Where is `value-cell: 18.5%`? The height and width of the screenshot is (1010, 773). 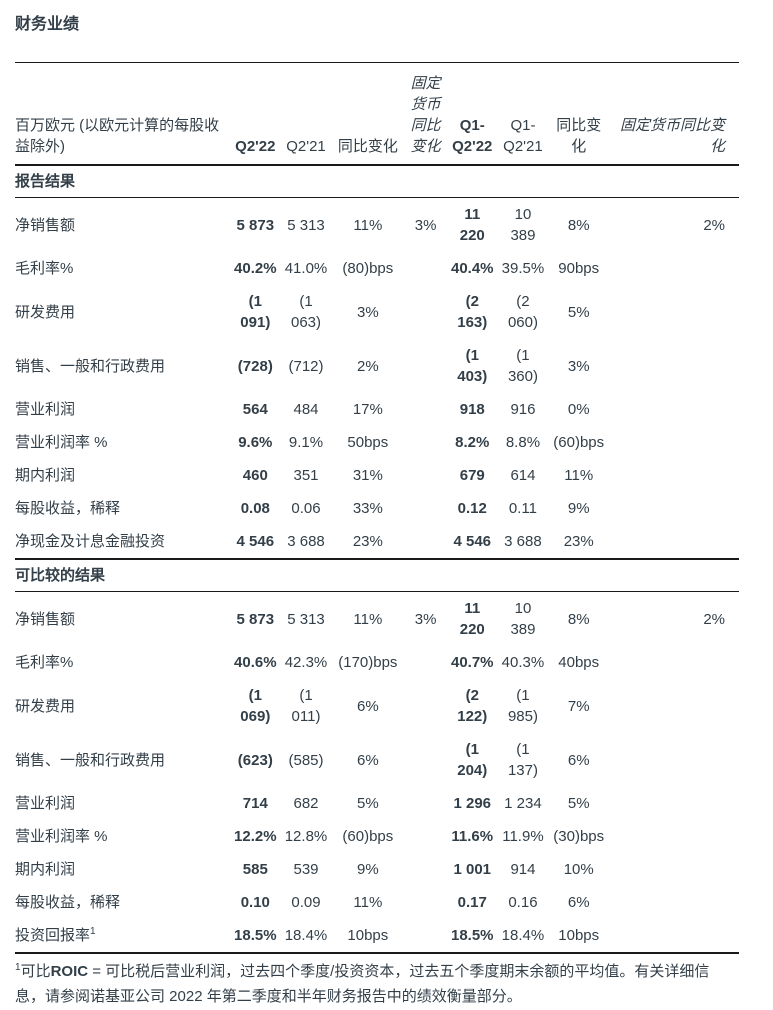
value-cell: 18.5% is located at coordinates (472, 935).